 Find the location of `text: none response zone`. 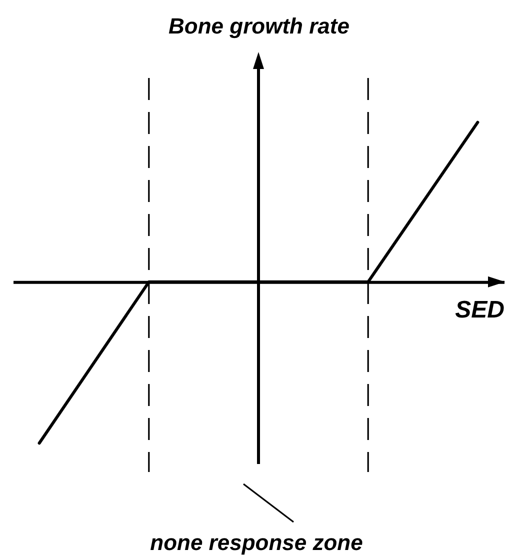

text: none response zone is located at coordinates (256, 542).